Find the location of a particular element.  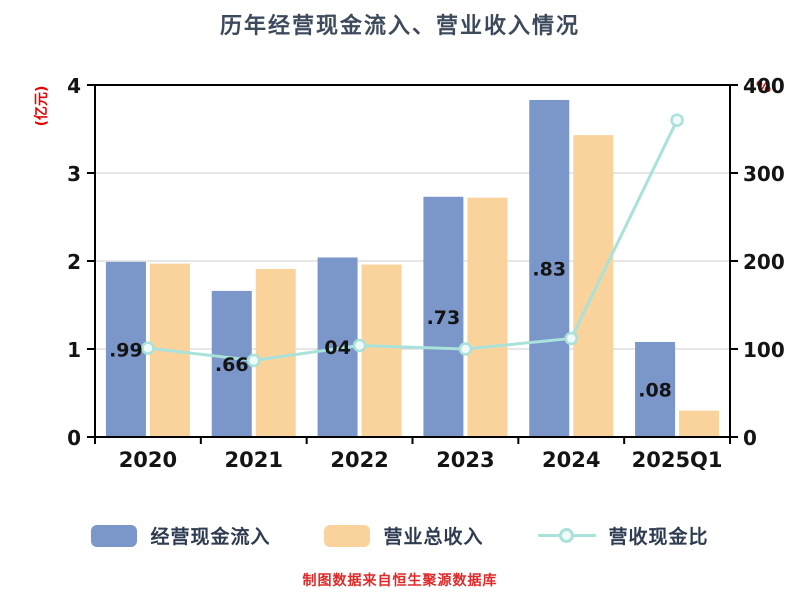

legend-label-ratio: 营收现金比 is located at coordinates (658, 537).